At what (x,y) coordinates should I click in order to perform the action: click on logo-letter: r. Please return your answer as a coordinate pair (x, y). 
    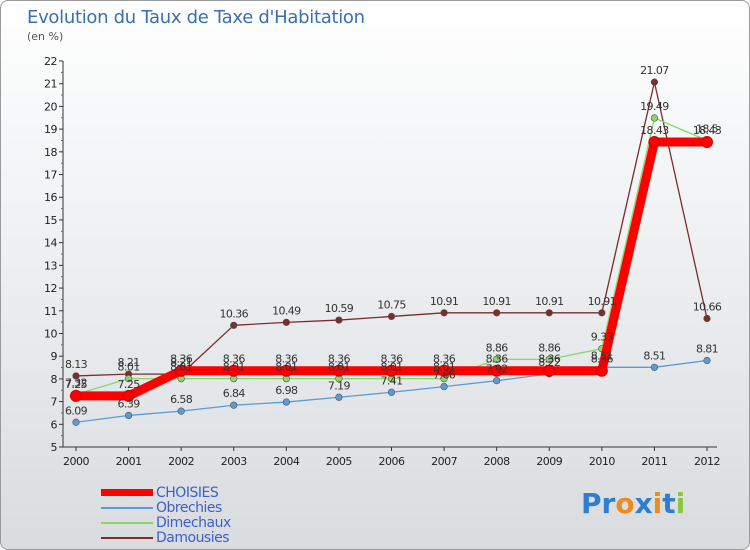
    Looking at the image, I should click on (608, 503).